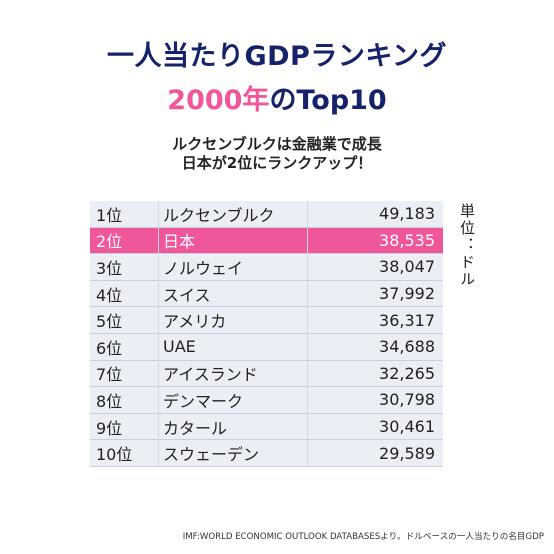  What do you see at coordinates (124, 400) in the screenshot?
I see `rank-cell: 8位` at bounding box center [124, 400].